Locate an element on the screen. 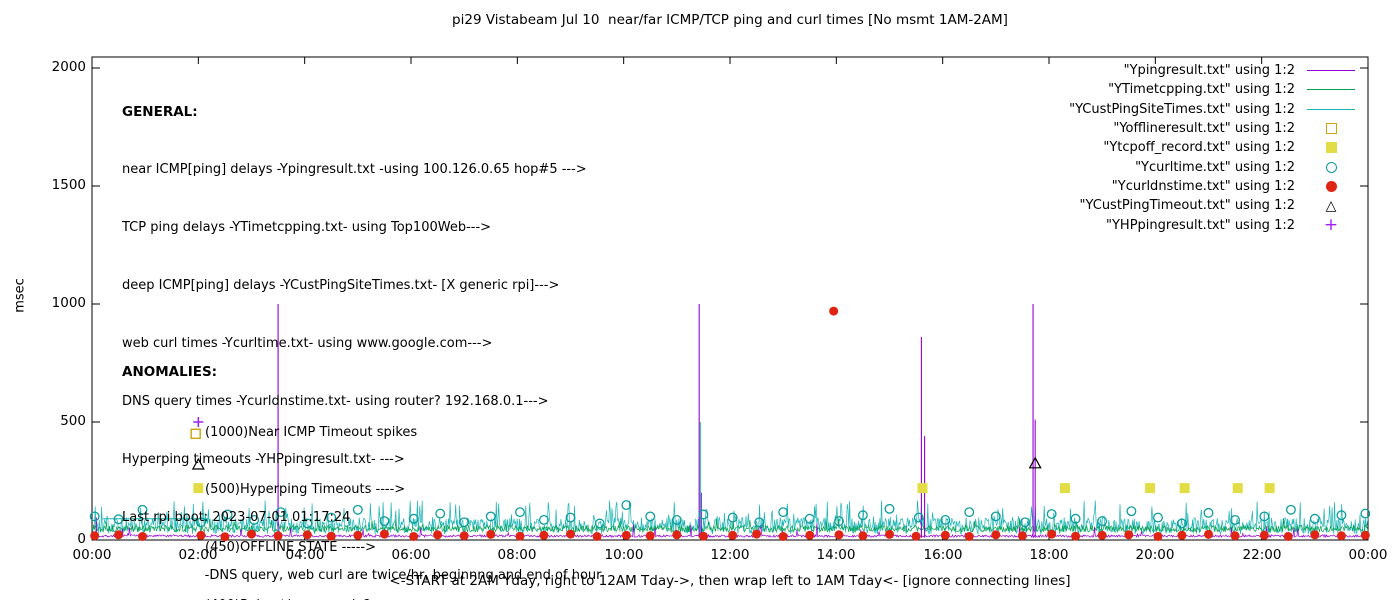 The image size is (1400, 600). x-tick-label: 10:00 is located at coordinates (624, 555).